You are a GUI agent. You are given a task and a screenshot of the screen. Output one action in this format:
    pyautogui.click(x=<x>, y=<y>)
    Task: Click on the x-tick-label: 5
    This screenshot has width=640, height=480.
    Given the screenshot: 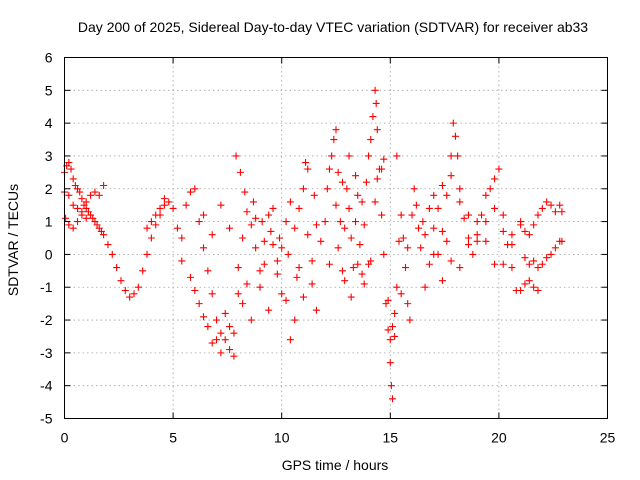 What is the action you would take?
    pyautogui.click(x=173, y=438)
    